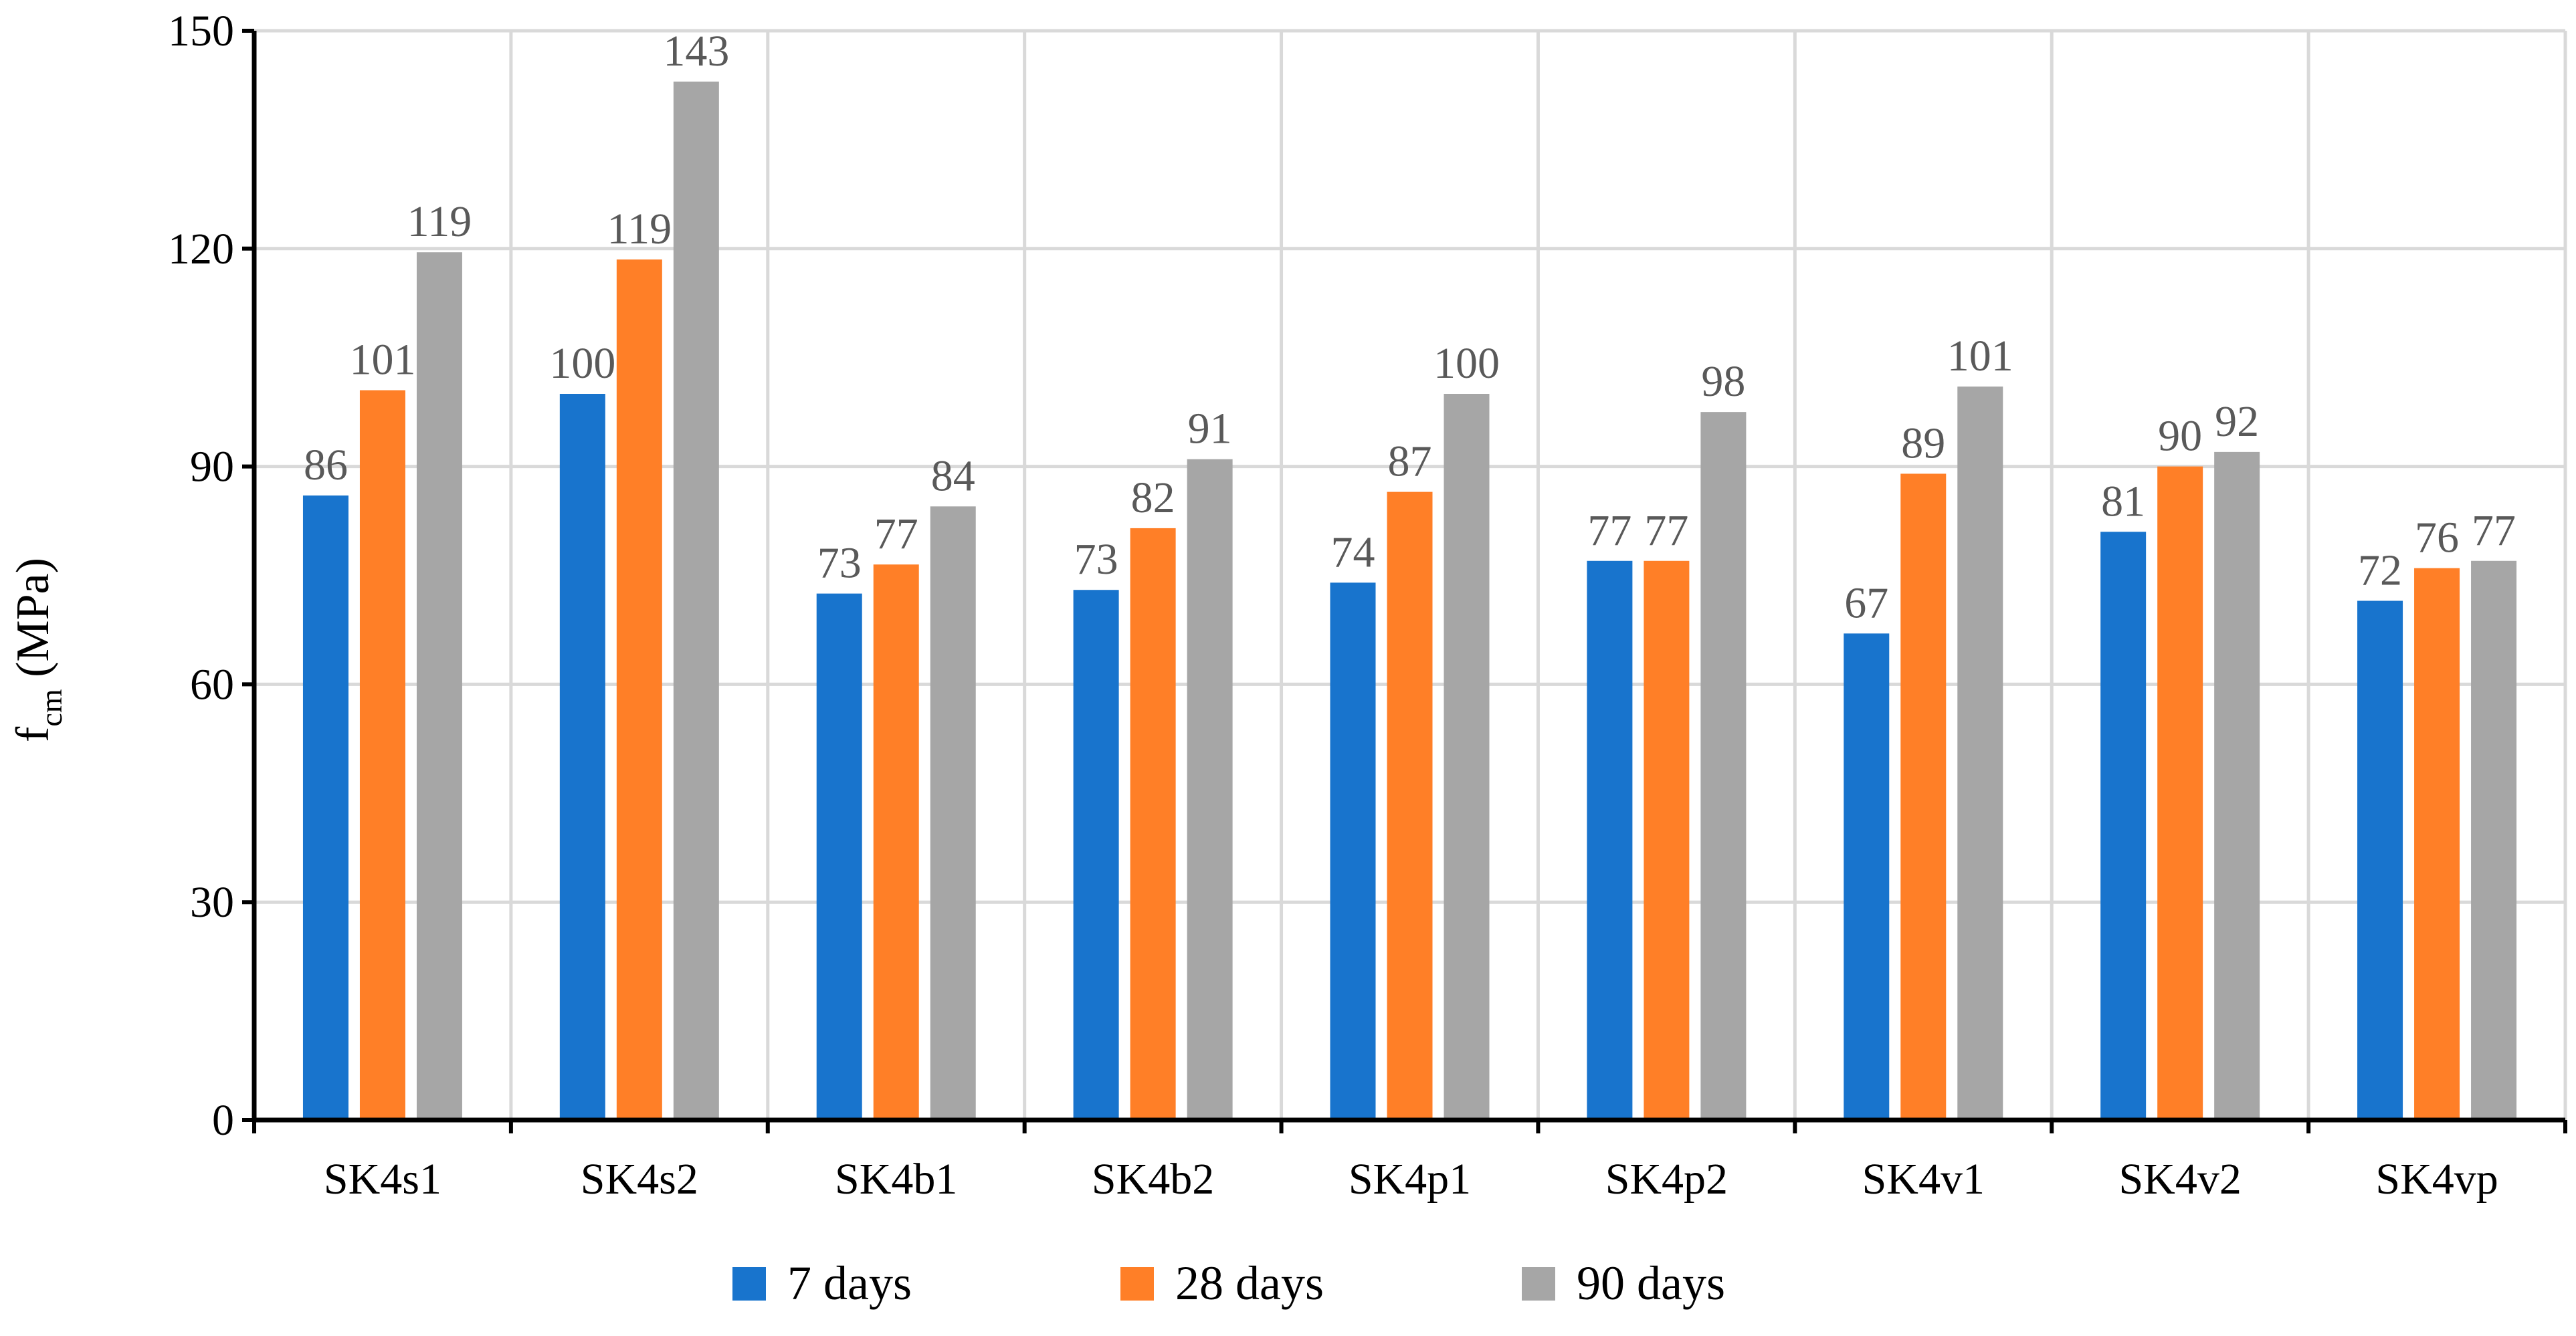 The image size is (2576, 1336). Describe the element at coordinates (212, 684) in the screenshot. I see `y-tick-label: 60` at that location.